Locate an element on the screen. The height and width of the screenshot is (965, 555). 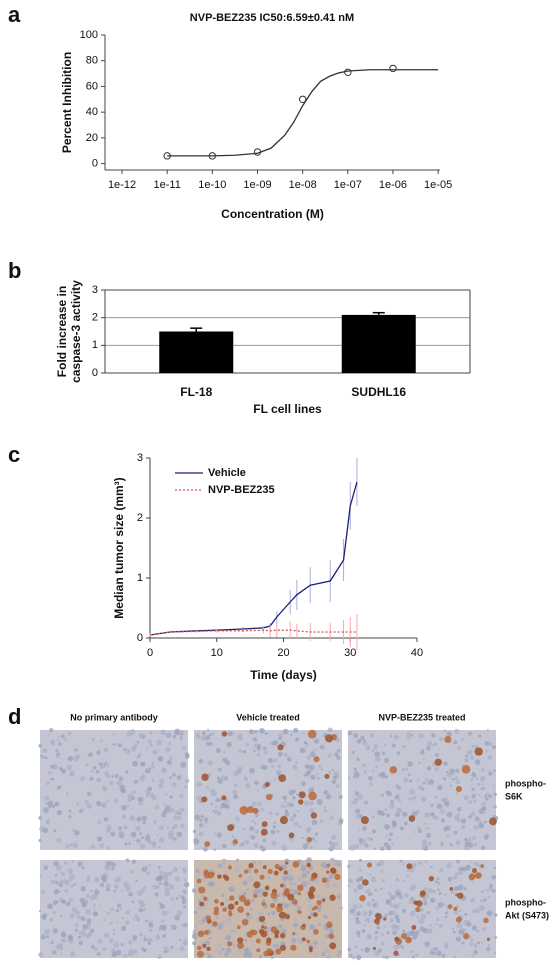
row-label: phospho- is located at coordinates (525, 783).